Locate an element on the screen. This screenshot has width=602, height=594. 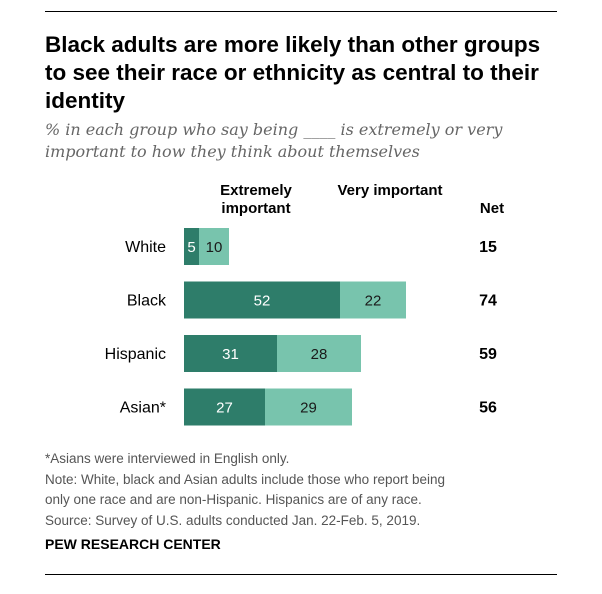
bar-very-black is located at coordinates (373, 300).